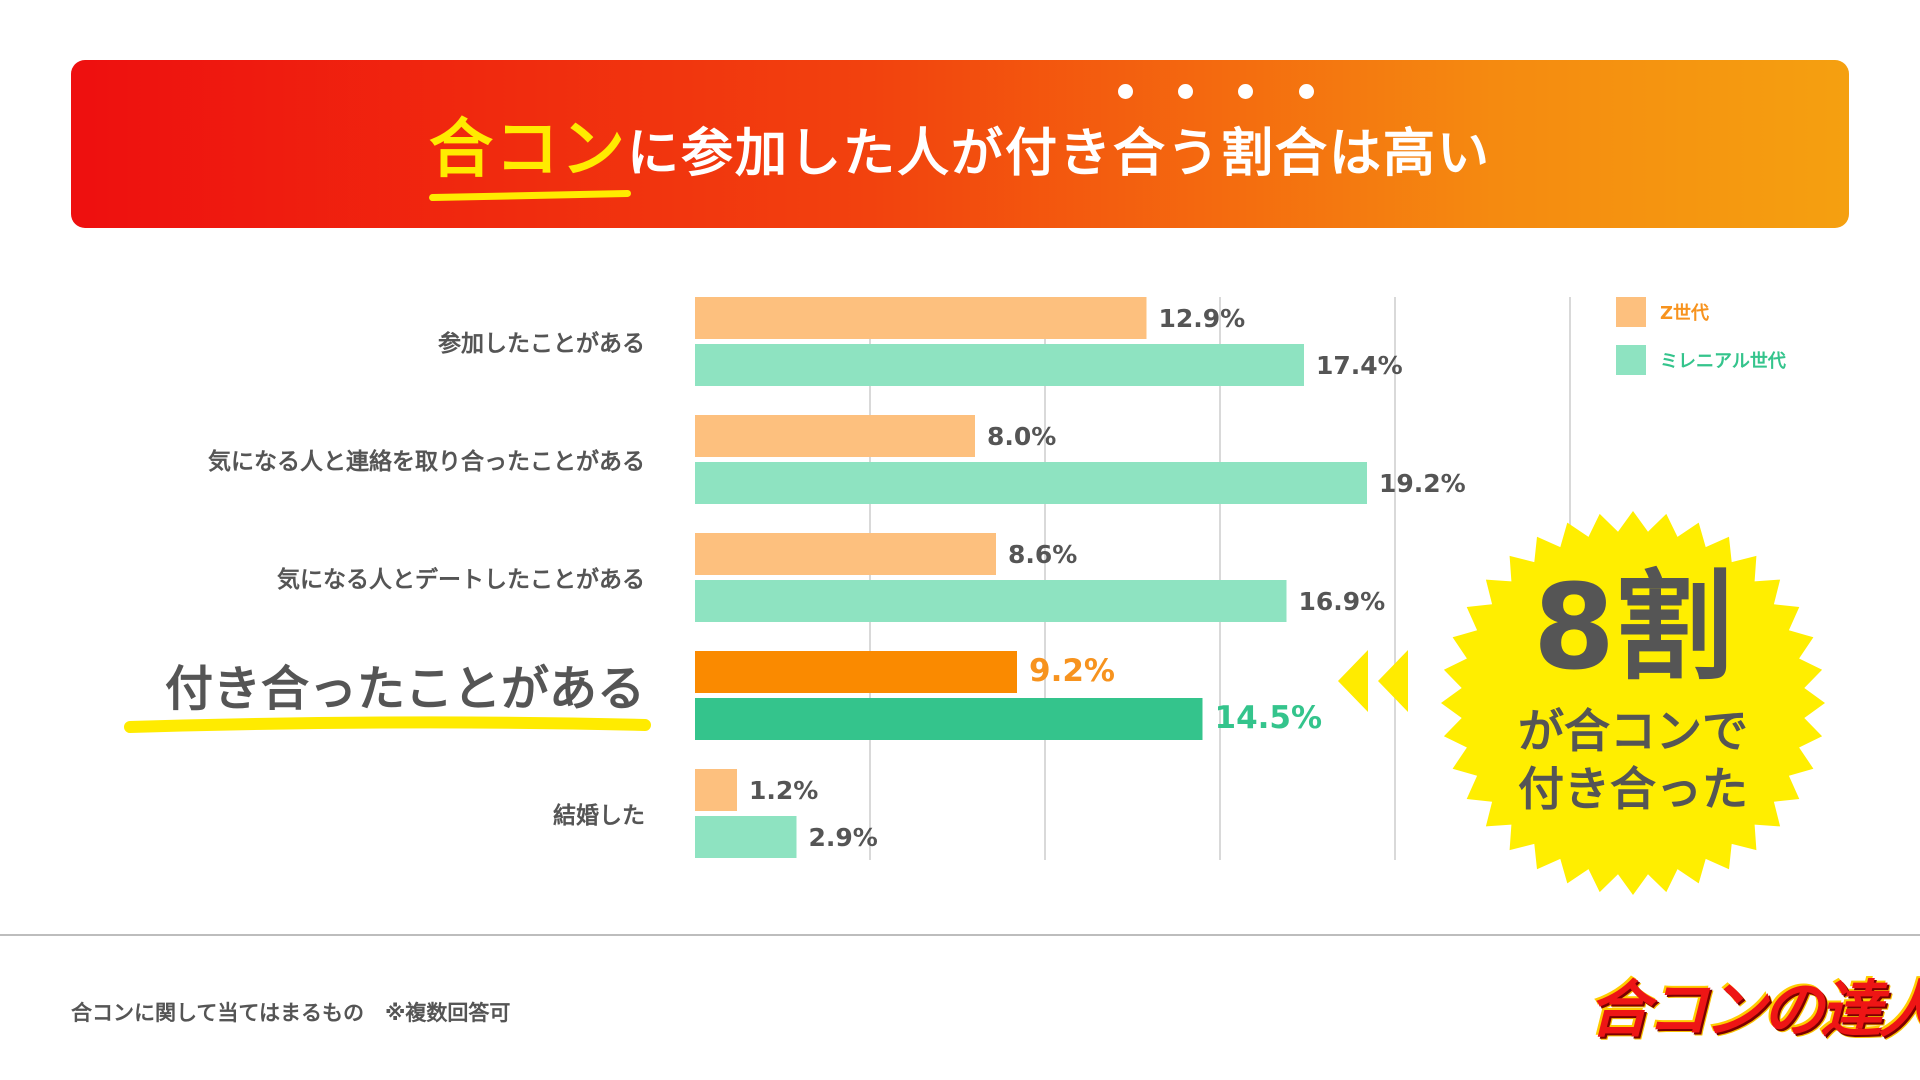 Image resolution: width=1920 pixels, height=1080 pixels. What do you see at coordinates (843, 837) in the screenshot?
I see `bar-value-label: 2.9%` at bounding box center [843, 837].